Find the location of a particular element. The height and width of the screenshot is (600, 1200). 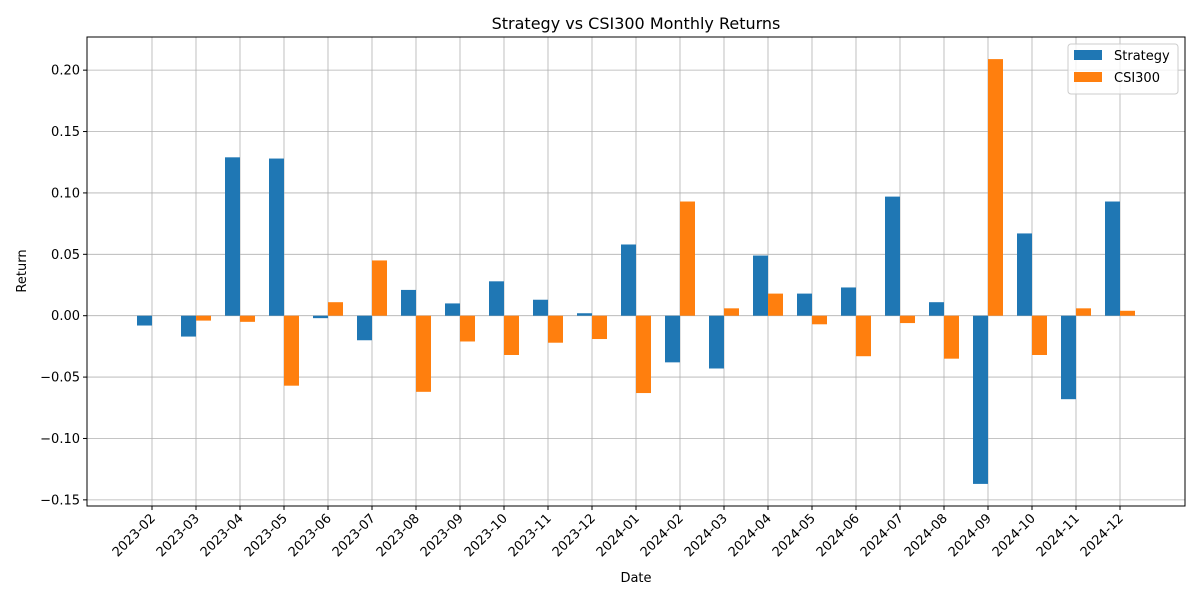

x-tick-label: 2023-06 is located at coordinates (310, 535).